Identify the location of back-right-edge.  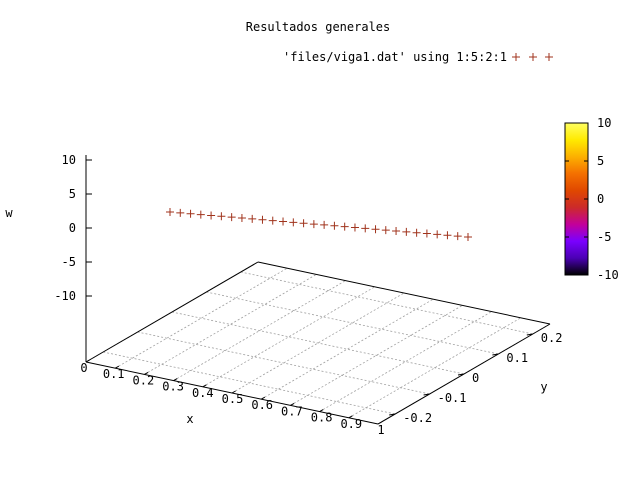
(404, 293).